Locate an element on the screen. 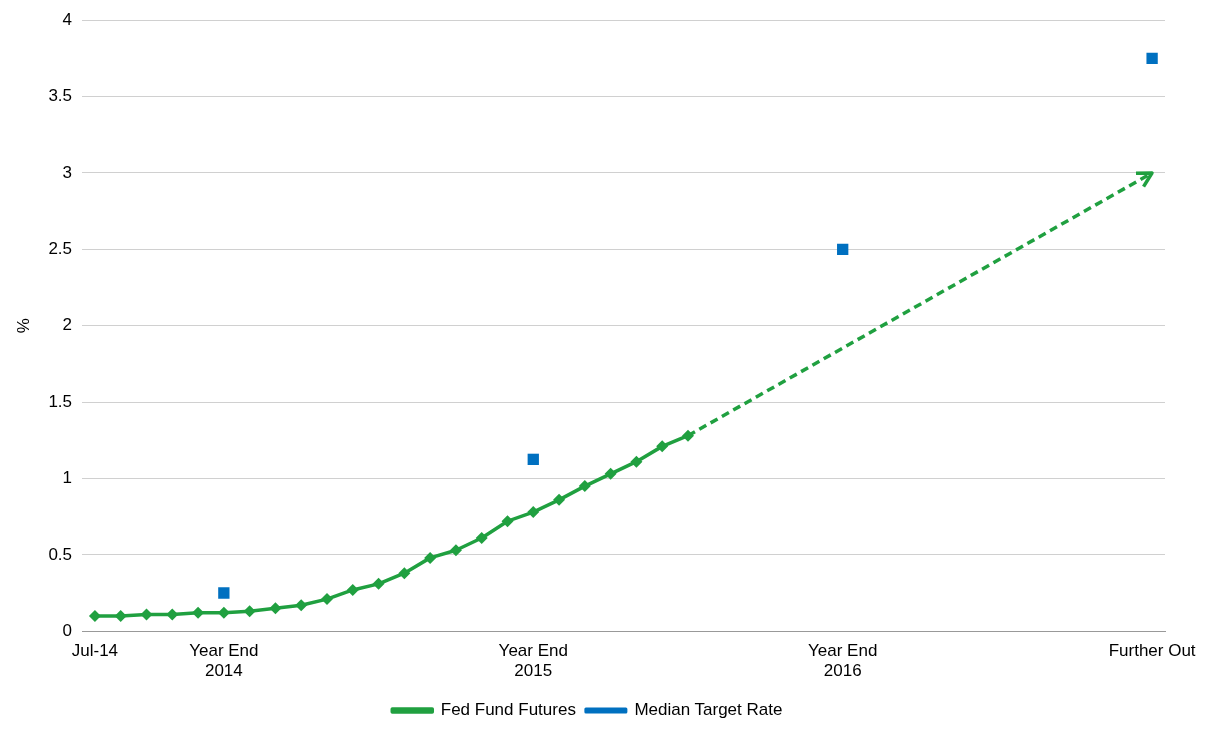 The height and width of the screenshot is (729, 1220). y-tick-label: 2 is located at coordinates (67, 325).